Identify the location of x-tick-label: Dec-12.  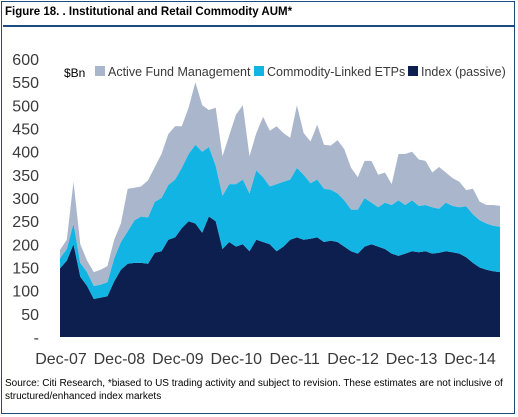
(353, 359).